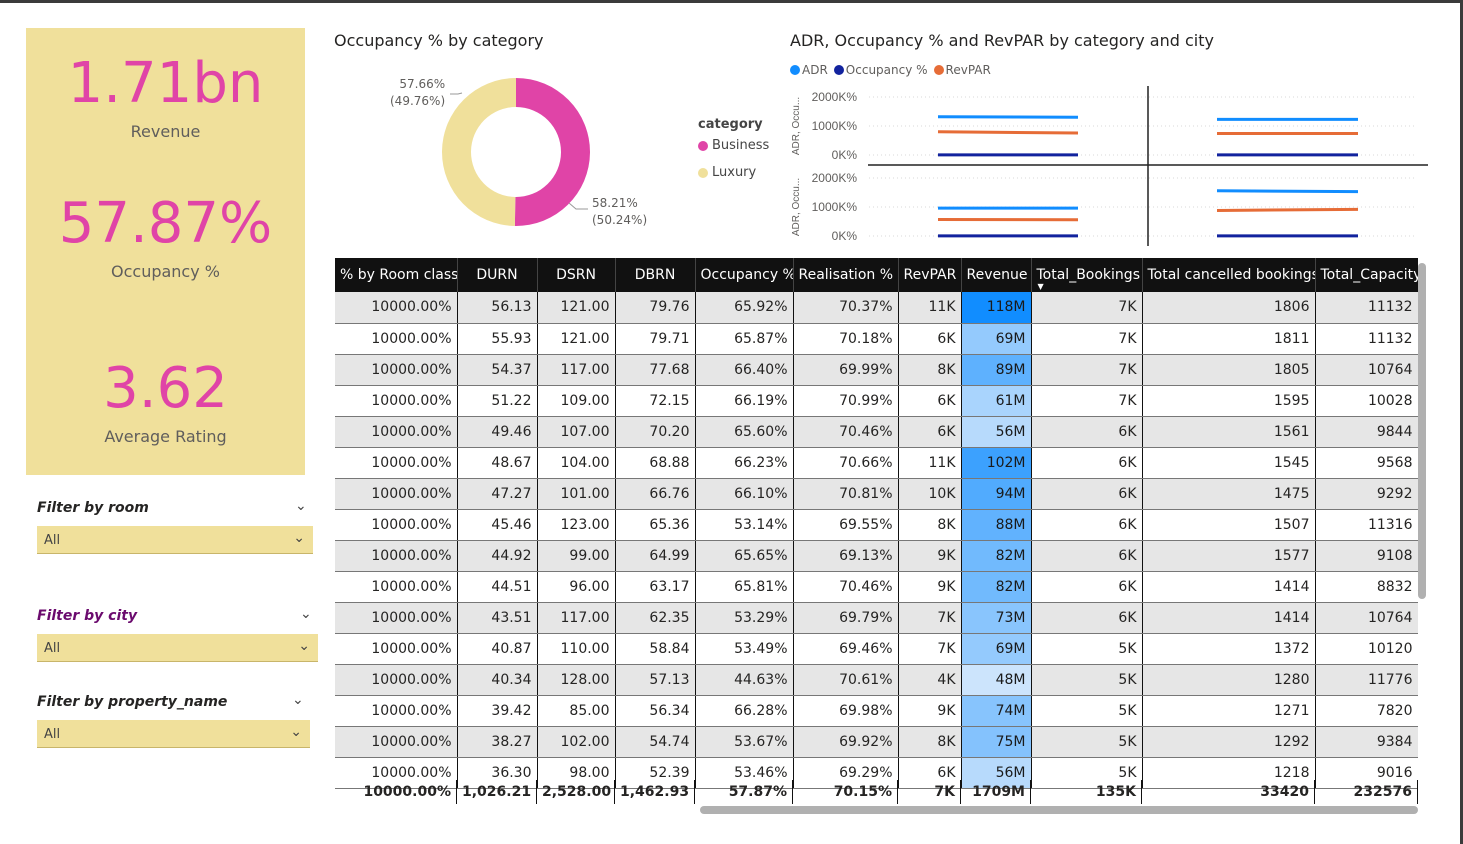 This screenshot has width=1463, height=844. Describe the element at coordinates (576, 275) in the screenshot. I see `column-header-dsrn: DSRN` at that location.